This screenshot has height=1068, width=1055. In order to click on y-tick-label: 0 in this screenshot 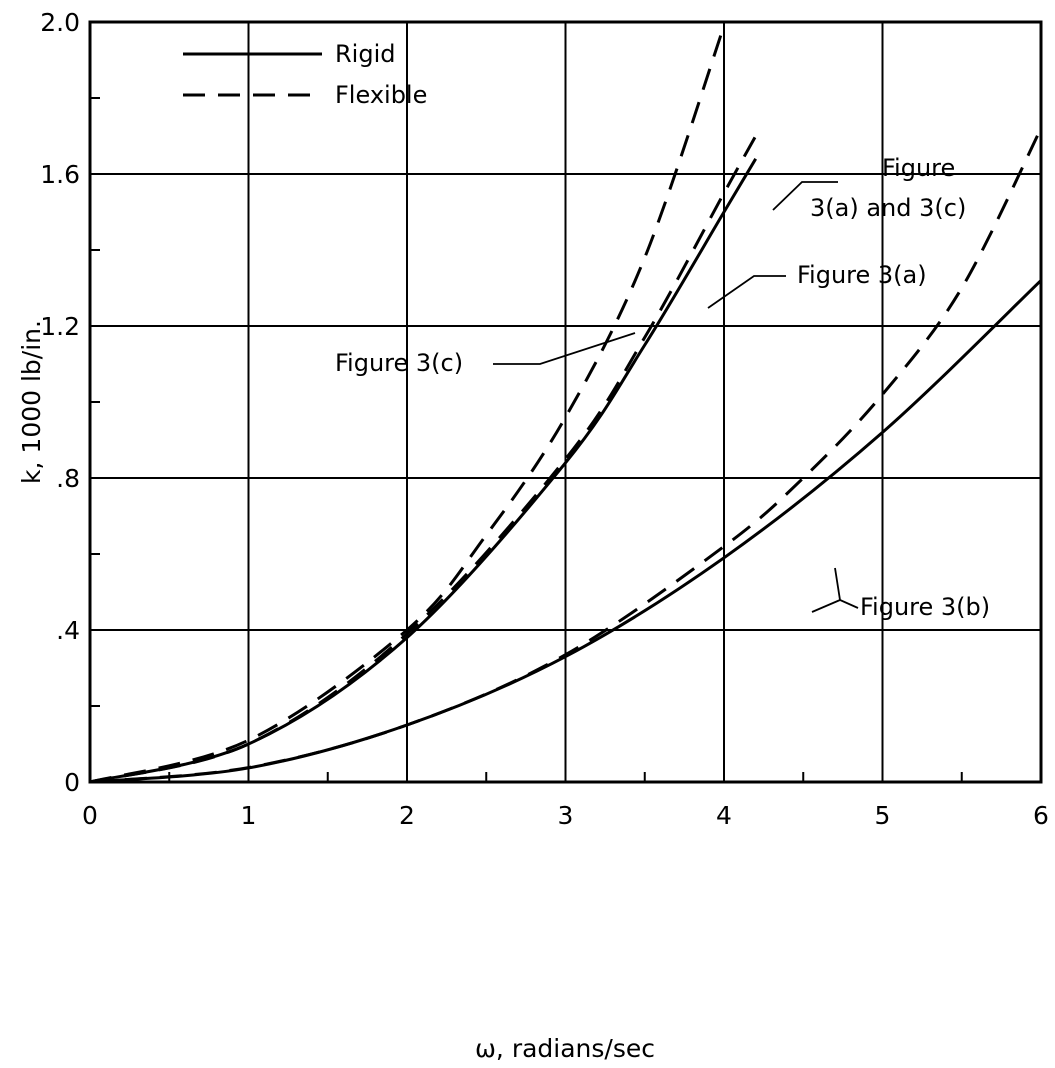, I will do `click(72, 782)`.